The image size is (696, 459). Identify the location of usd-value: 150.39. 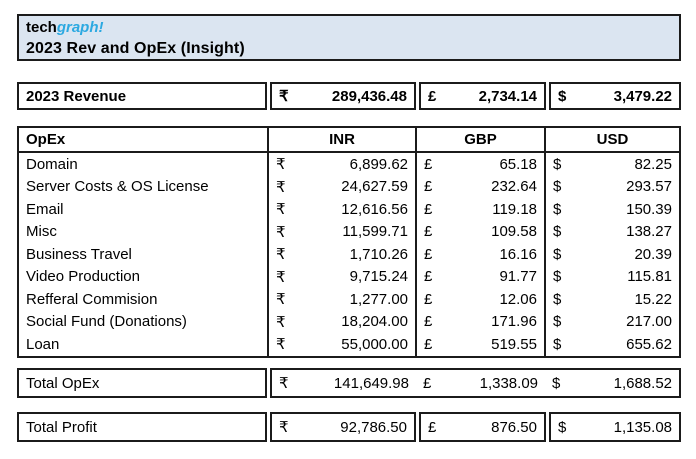
(649, 209).